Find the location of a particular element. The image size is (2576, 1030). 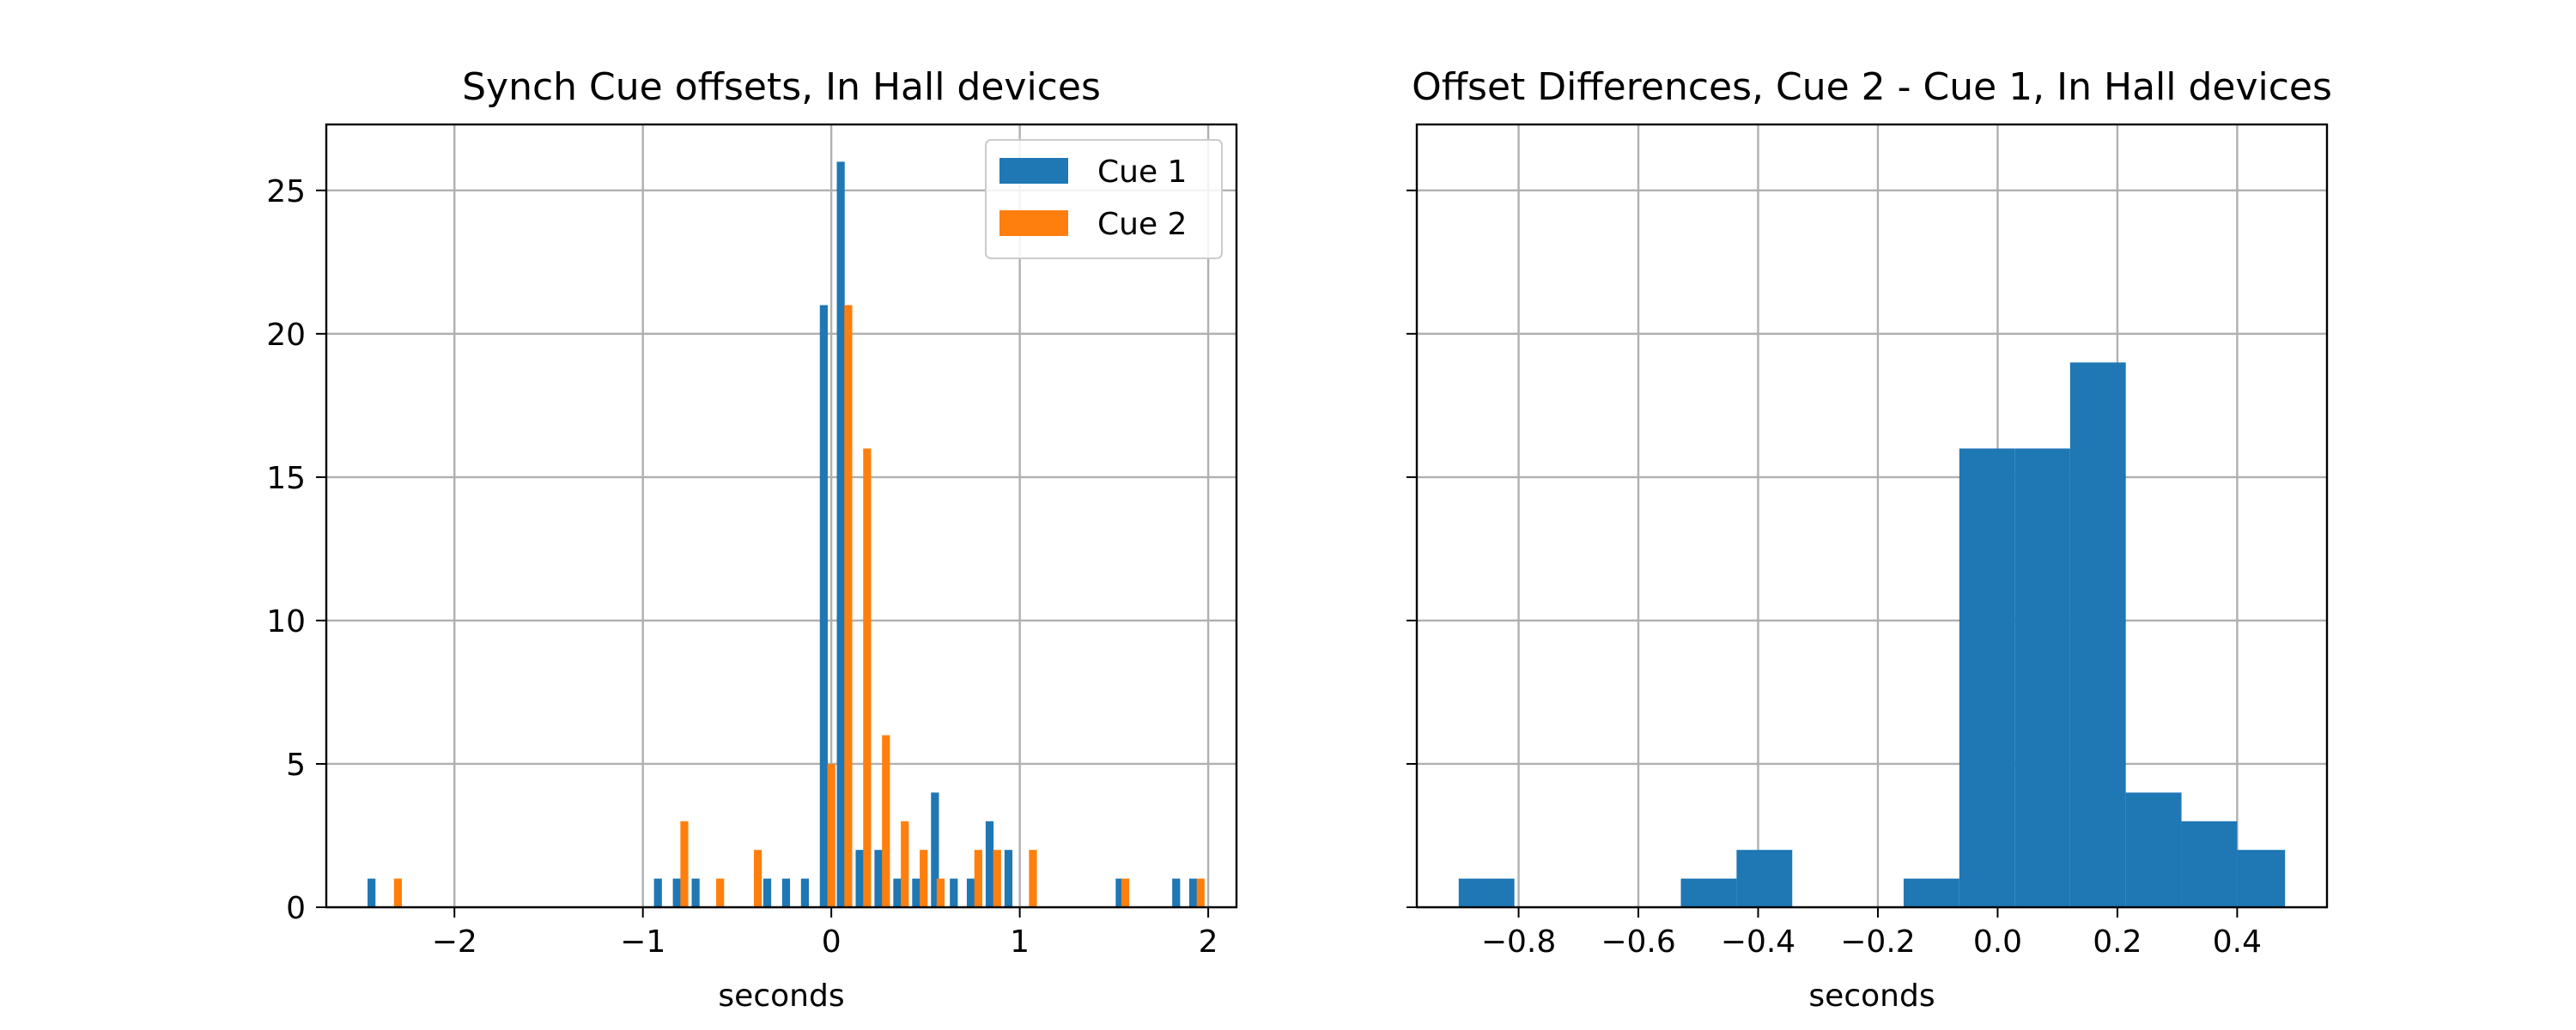

left-x-axis-label: seconds is located at coordinates (781, 996).